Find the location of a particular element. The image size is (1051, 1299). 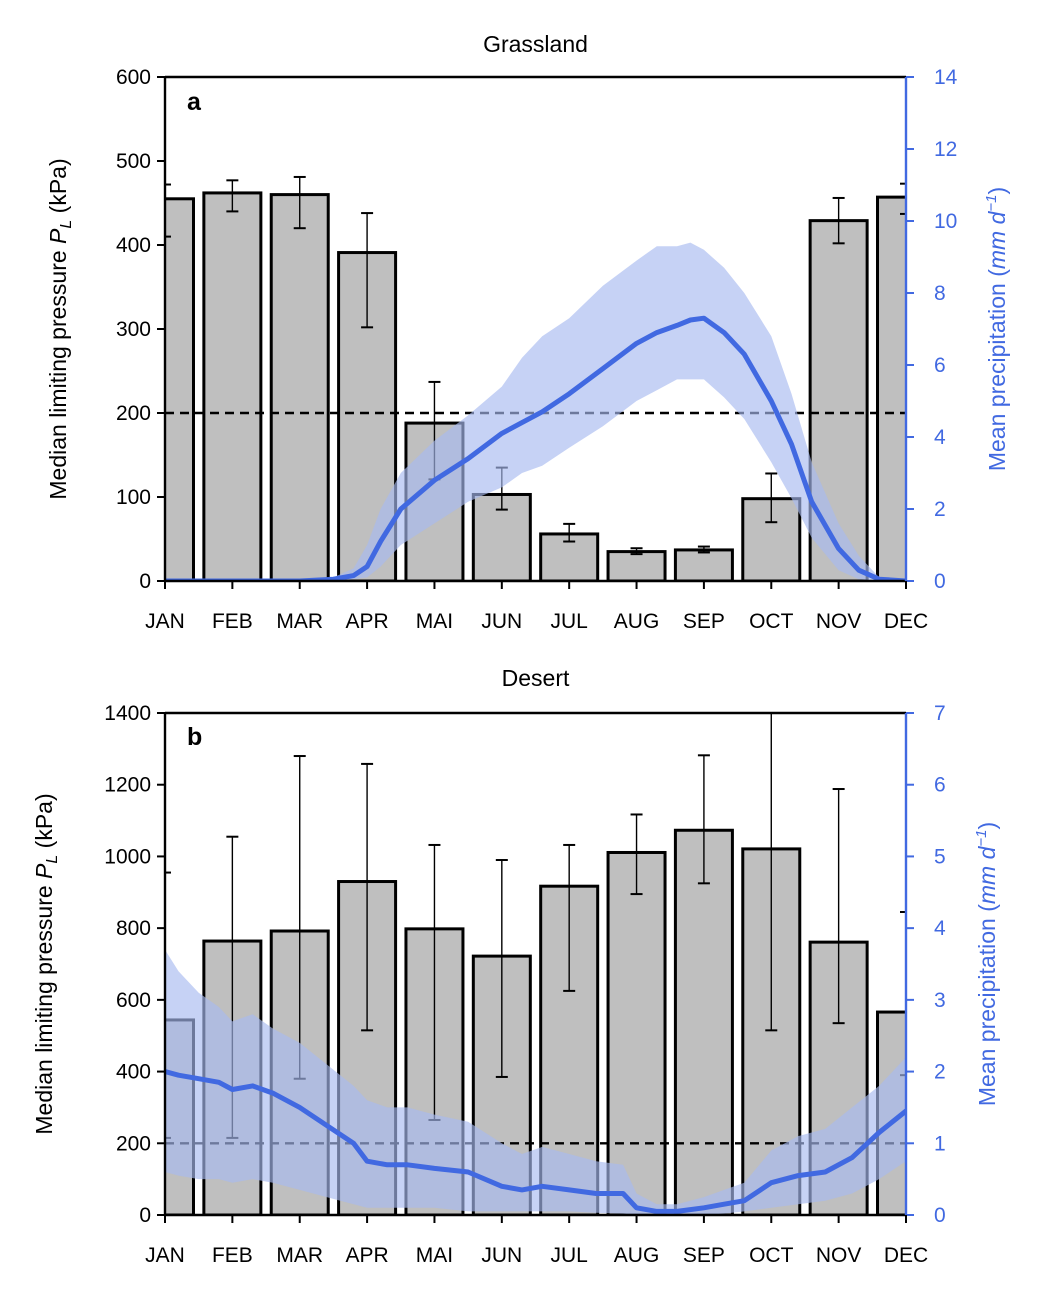

y2-tick-label: 5 is located at coordinates (940, 856).